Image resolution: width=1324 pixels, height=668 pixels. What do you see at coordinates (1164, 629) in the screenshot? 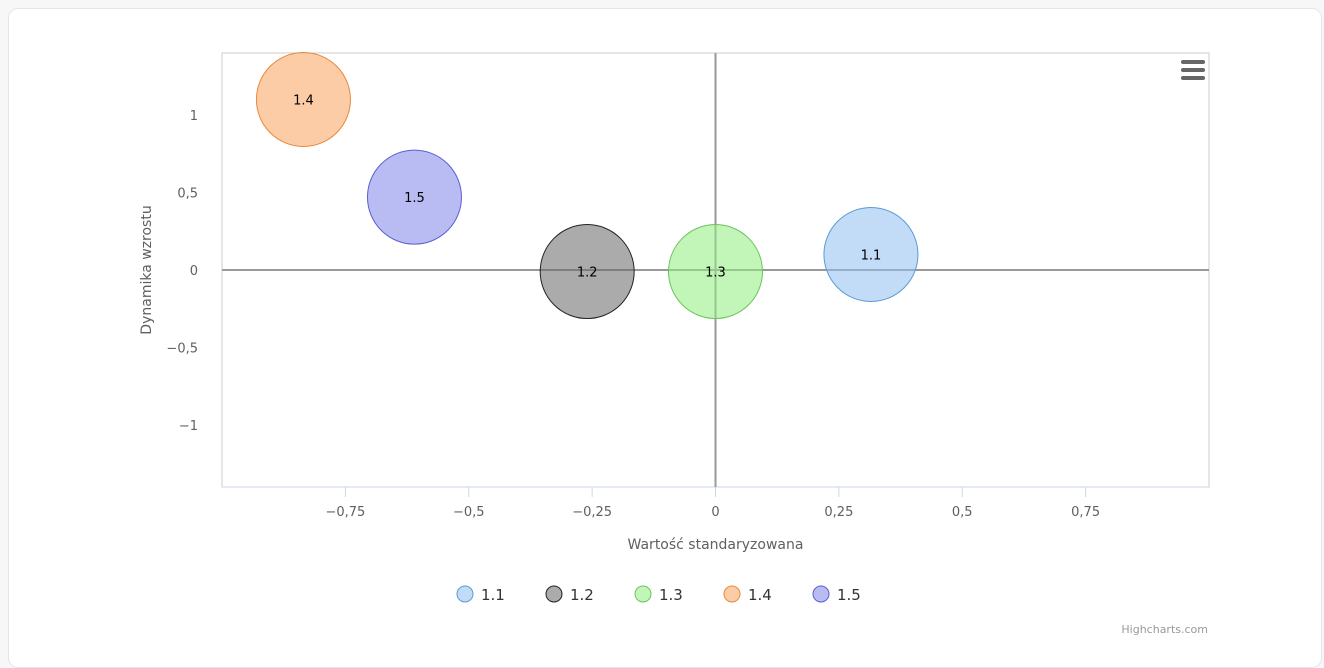
I see `credits-link: Highcharts.com` at bounding box center [1164, 629].